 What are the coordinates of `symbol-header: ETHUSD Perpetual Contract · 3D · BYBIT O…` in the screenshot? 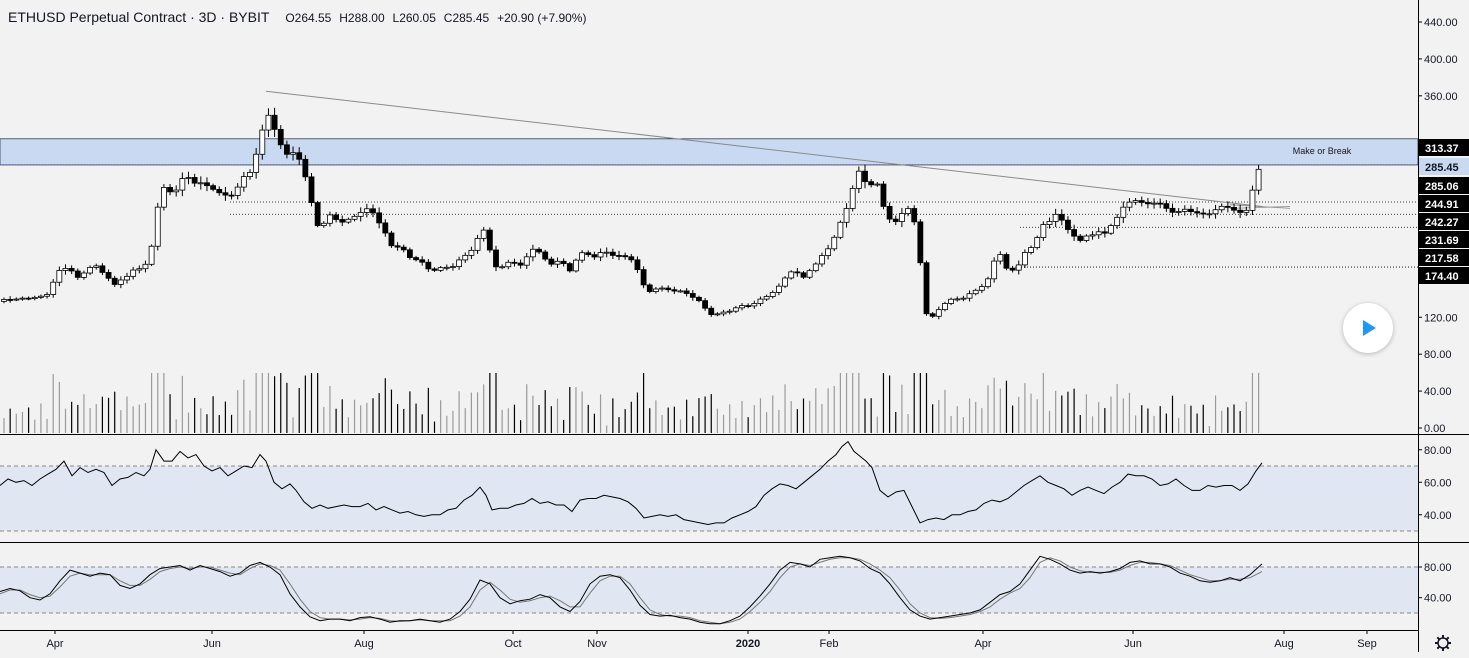 It's located at (297, 17).